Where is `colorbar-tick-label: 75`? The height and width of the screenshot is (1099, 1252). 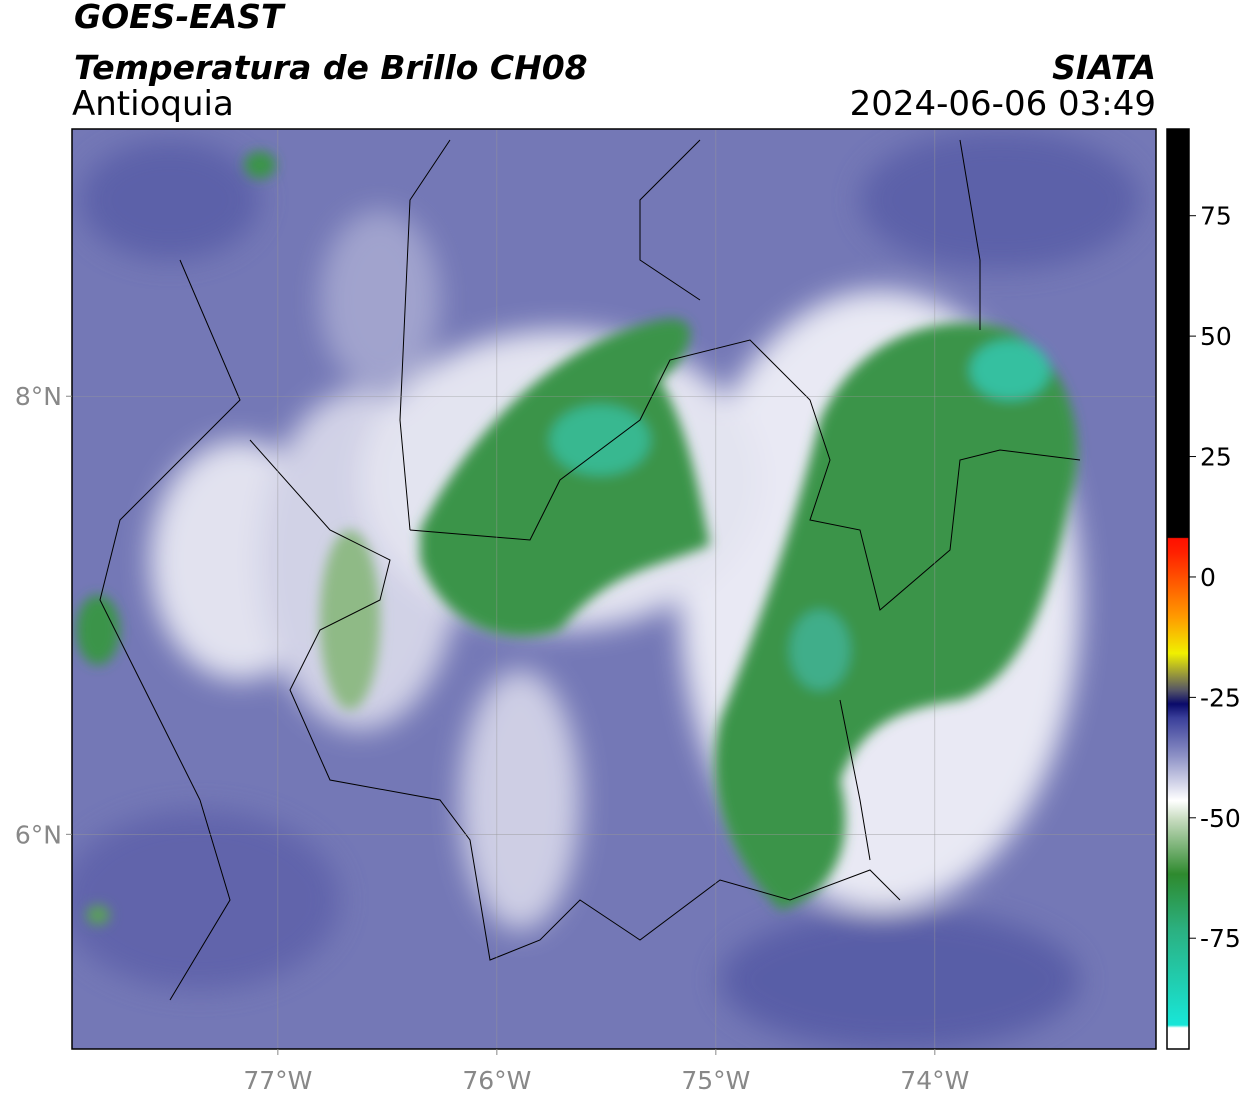
colorbar-tick-label: 75 is located at coordinates (1216, 216).